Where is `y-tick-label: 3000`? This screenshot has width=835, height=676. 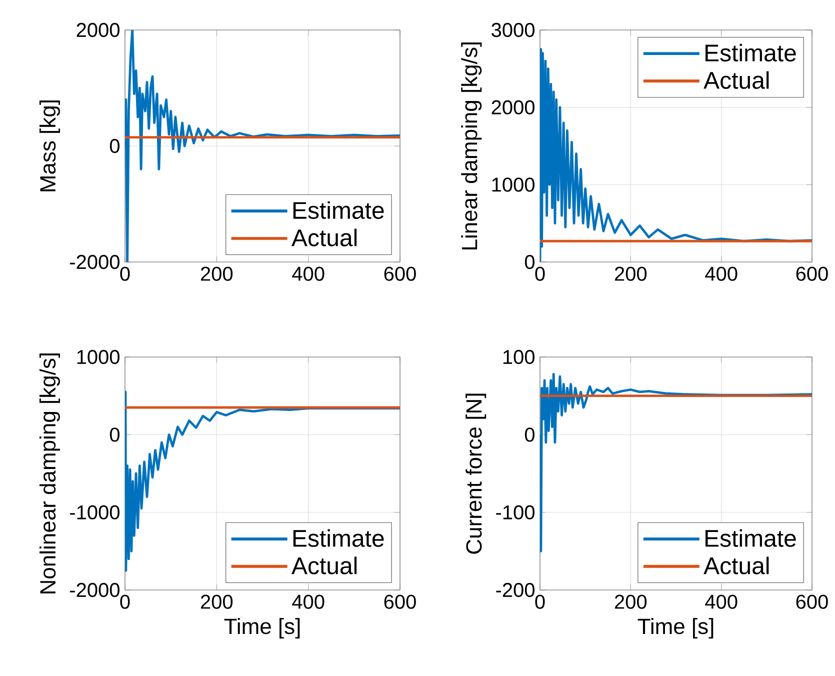 y-tick-label: 3000 is located at coordinates (513, 30).